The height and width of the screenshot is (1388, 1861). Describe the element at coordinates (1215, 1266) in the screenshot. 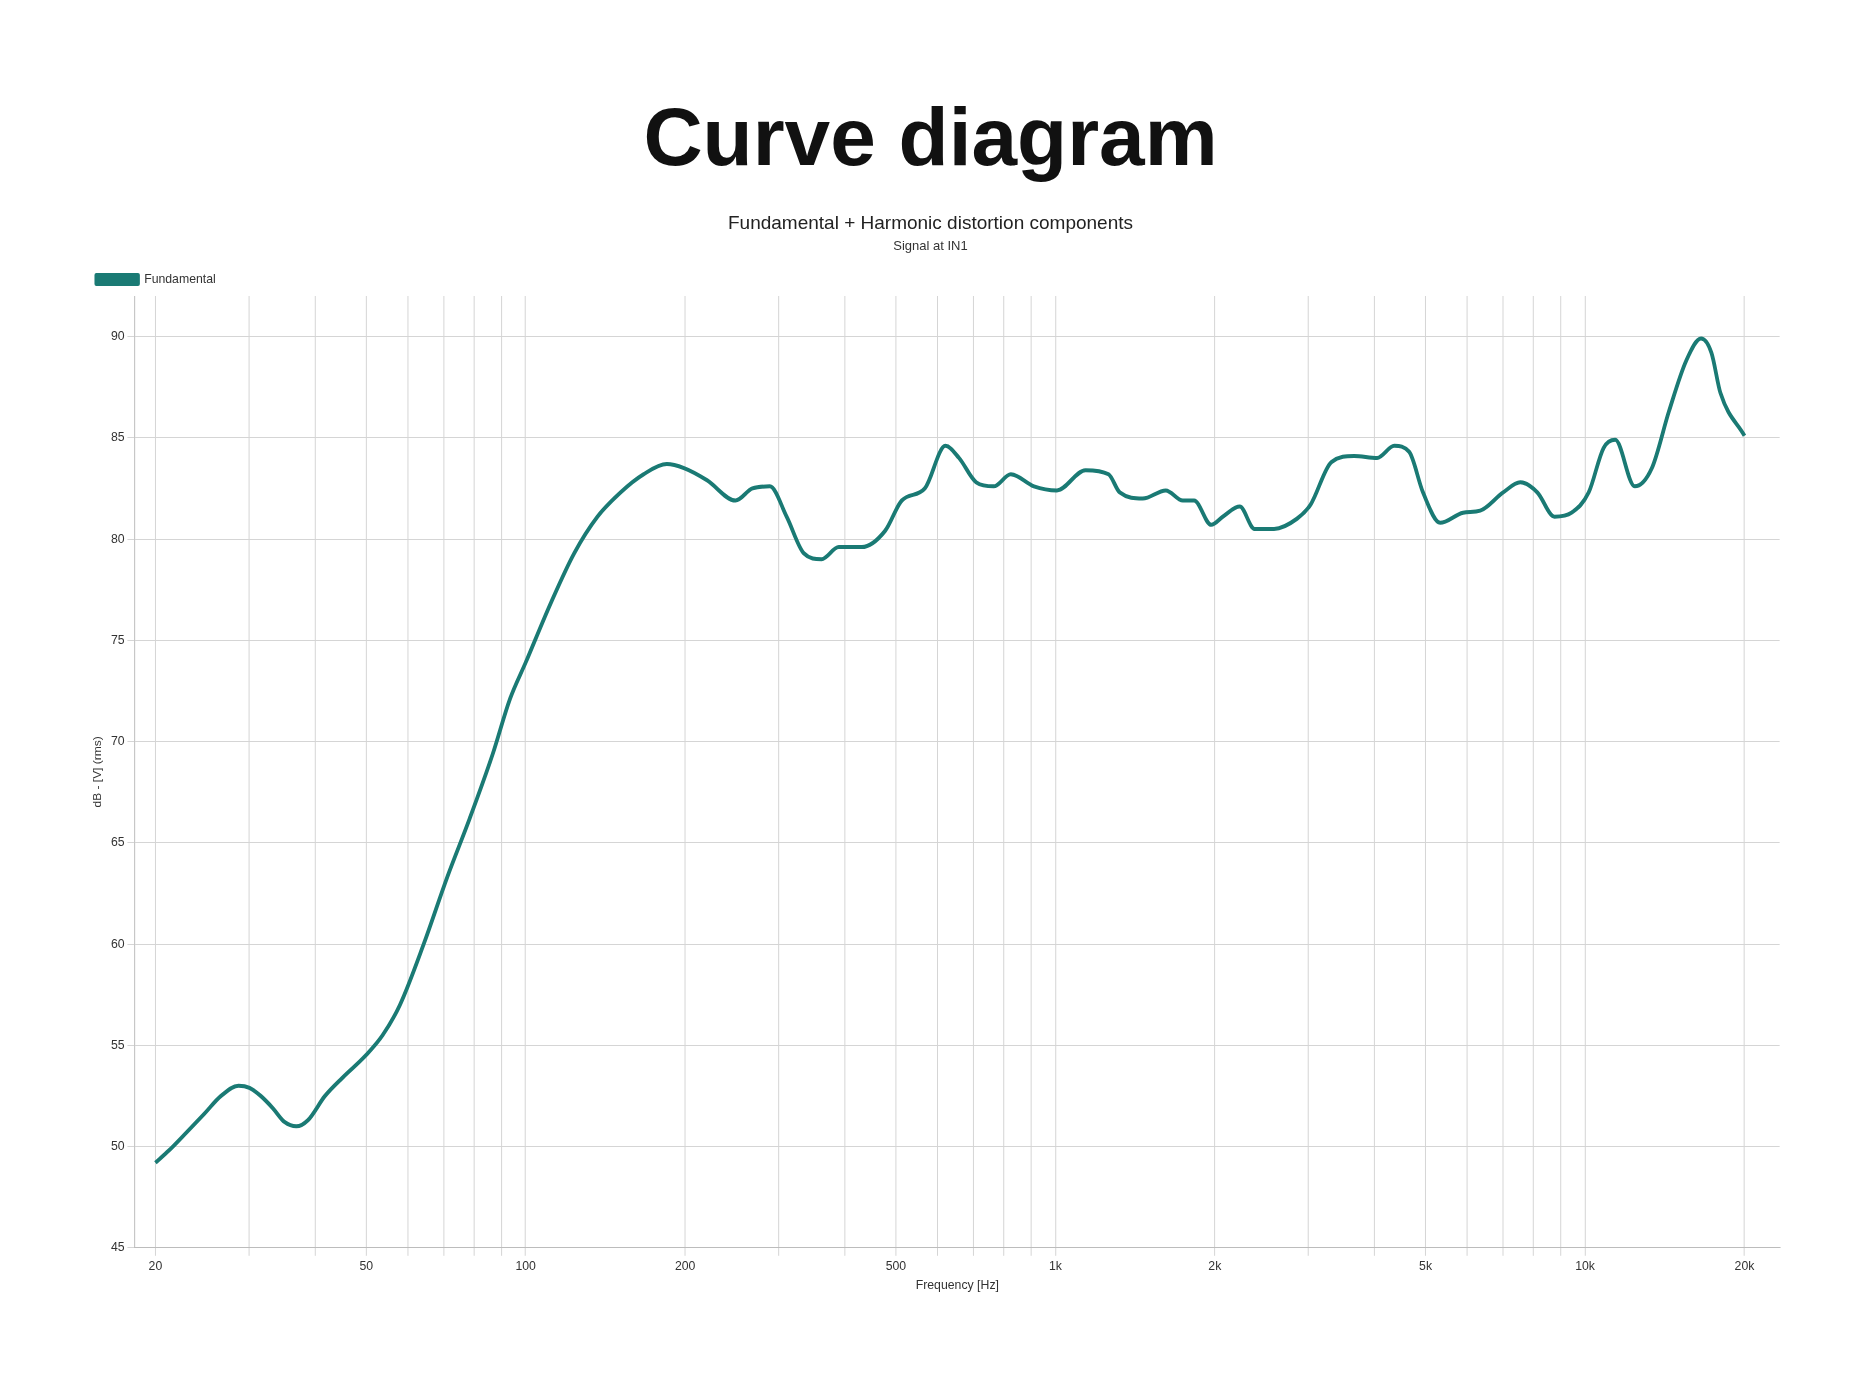

I see `x-tick-label: 2k` at that location.